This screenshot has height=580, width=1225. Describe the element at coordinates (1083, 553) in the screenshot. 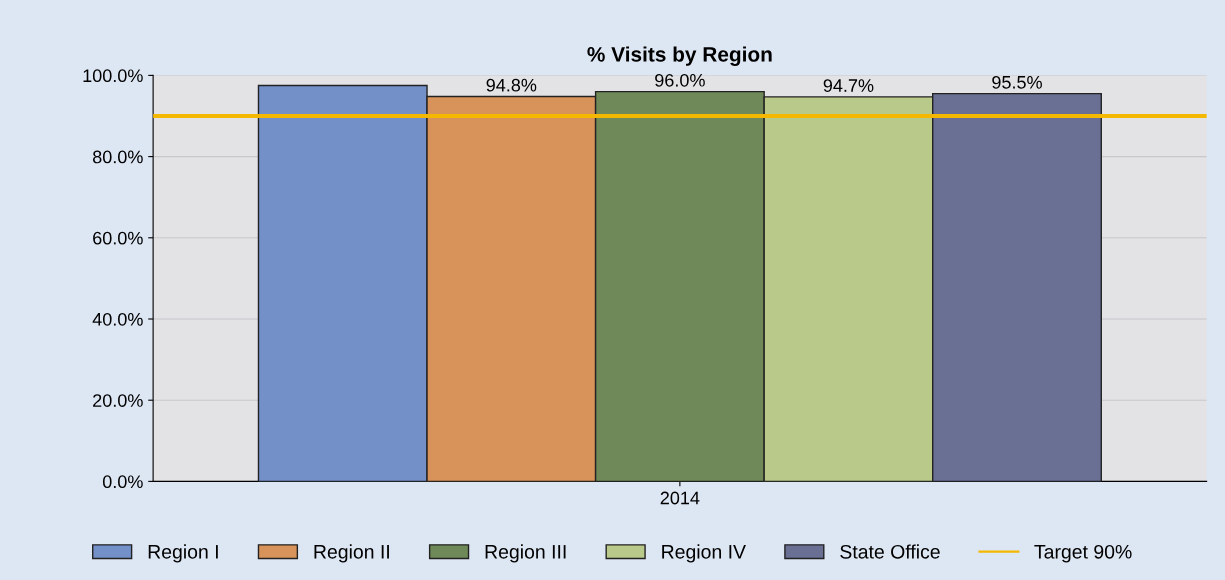

I see `legend-label: Target 90%` at that location.